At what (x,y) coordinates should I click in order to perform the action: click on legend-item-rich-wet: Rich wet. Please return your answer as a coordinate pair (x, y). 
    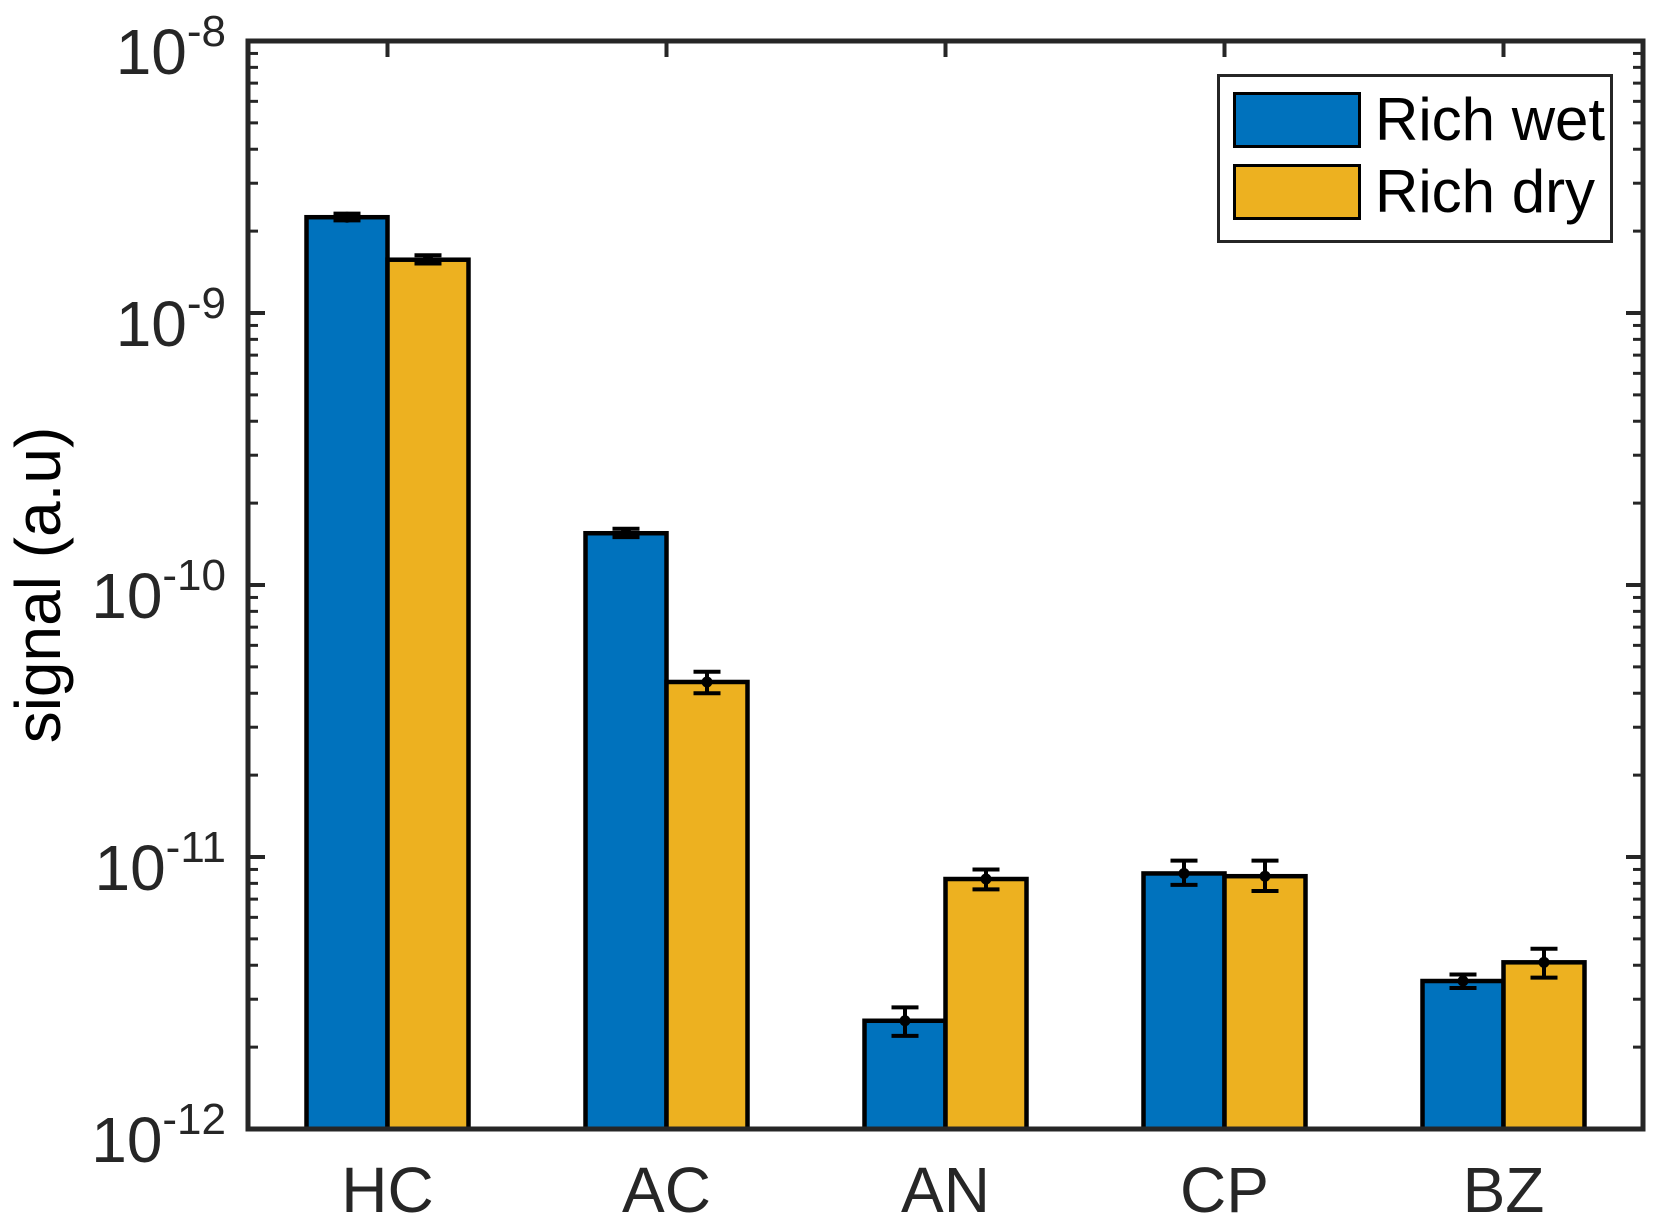
    Looking at the image, I should click on (1421, 119).